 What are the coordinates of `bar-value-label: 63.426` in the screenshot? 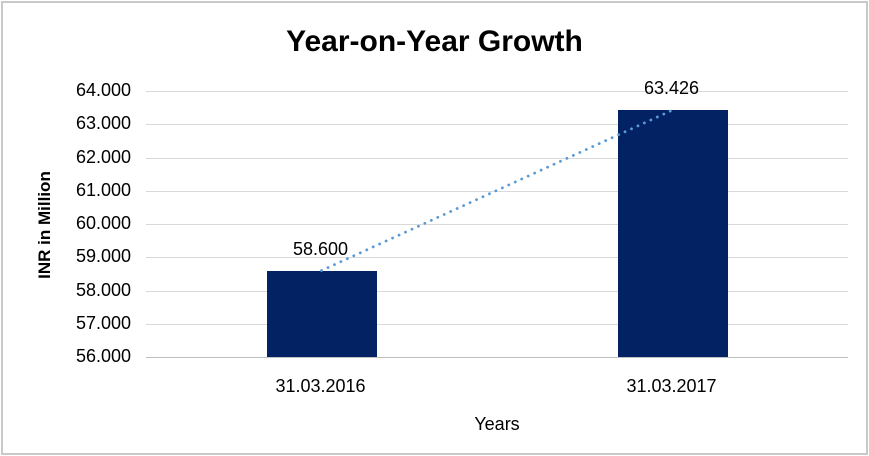 It's located at (671, 88).